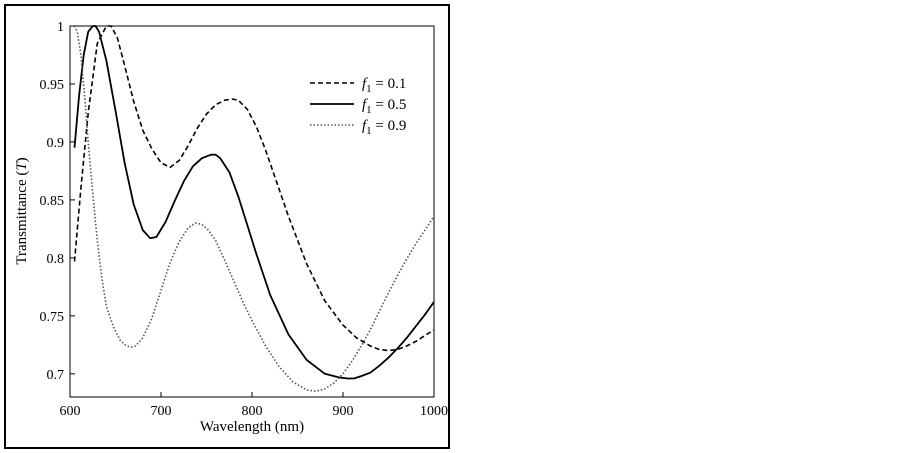 The height and width of the screenshot is (453, 902). Describe the element at coordinates (384, 106) in the screenshot. I see `legend-entry: f1 = 0.5` at that location.